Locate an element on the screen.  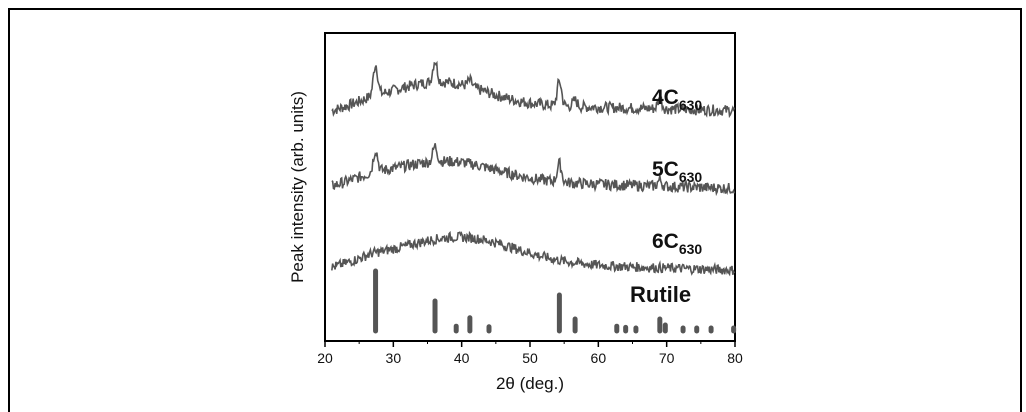
x-tick-label: 30 is located at coordinates (394, 358).